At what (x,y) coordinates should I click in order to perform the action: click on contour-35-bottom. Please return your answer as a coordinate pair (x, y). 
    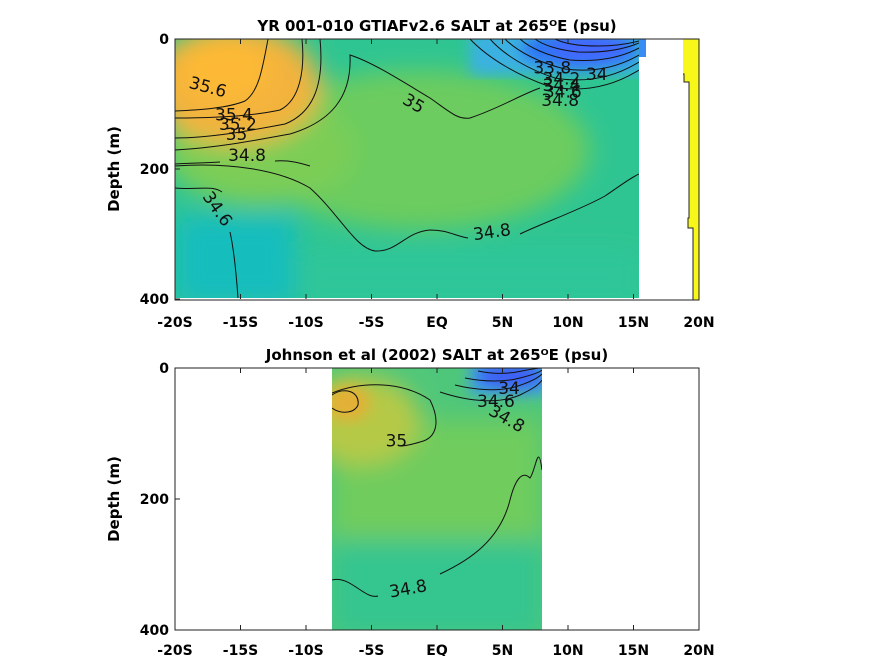
    Looking at the image, I should click on (384, 415).